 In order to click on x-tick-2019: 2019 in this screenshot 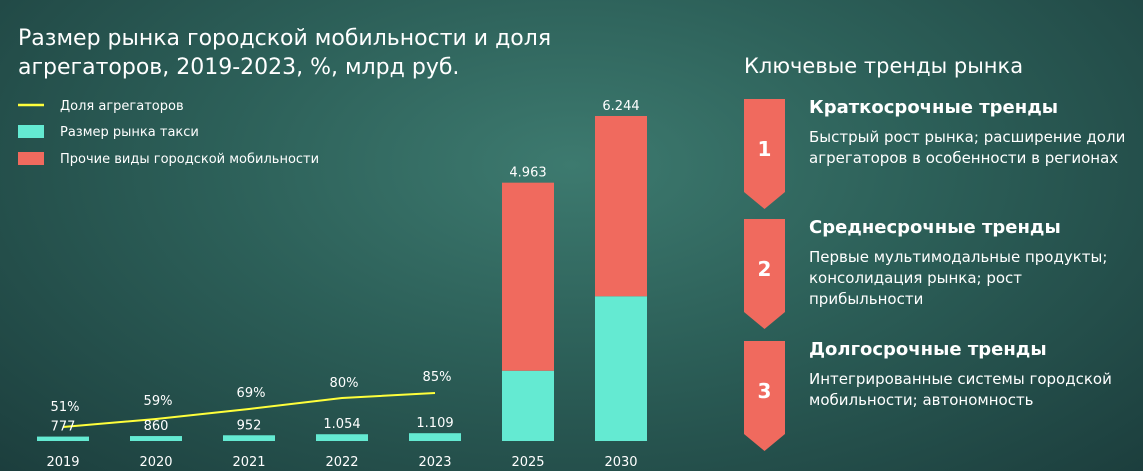, I will do `click(62, 462)`.